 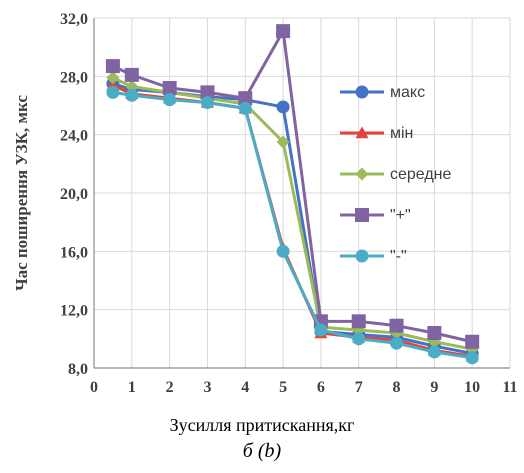 What do you see at coordinates (283, 387) in the screenshot?
I see `x-tick-label: 5` at bounding box center [283, 387].